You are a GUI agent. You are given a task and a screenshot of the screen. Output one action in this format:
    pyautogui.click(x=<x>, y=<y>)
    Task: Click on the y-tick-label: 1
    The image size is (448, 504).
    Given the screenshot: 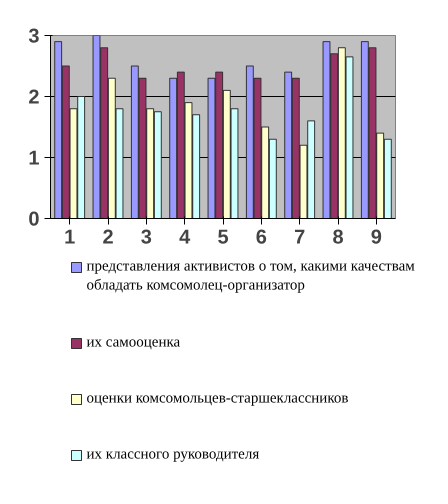 What is the action you would take?
    pyautogui.click(x=34, y=159)
    